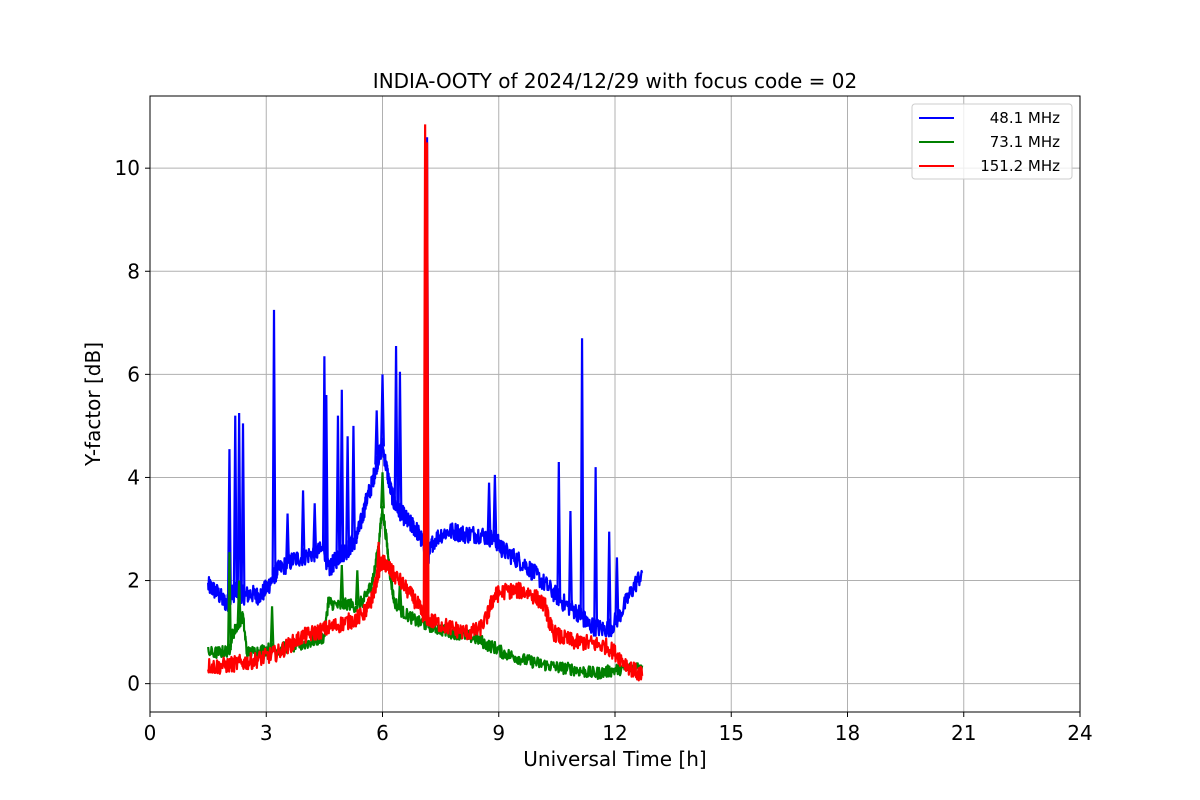  I want to click on y-tick-label: 6, so click(133, 374).